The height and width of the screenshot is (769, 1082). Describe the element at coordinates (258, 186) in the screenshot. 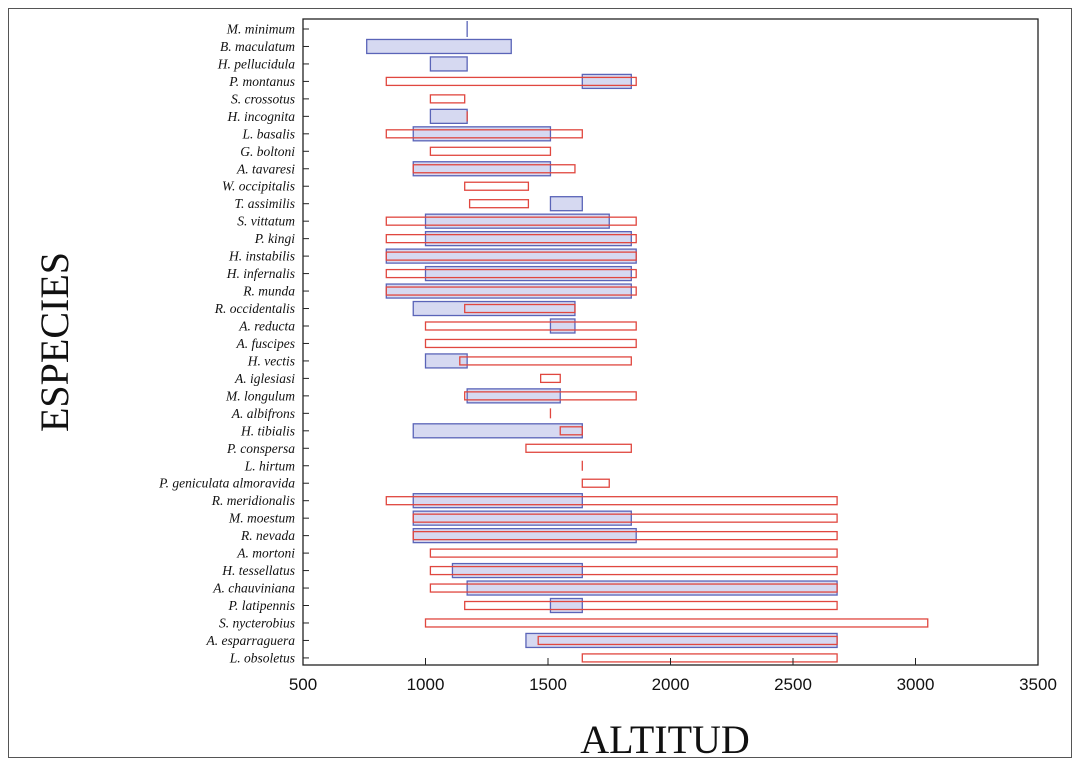

I see `species-label-w-occipitalis: W. occipitalis` at that location.